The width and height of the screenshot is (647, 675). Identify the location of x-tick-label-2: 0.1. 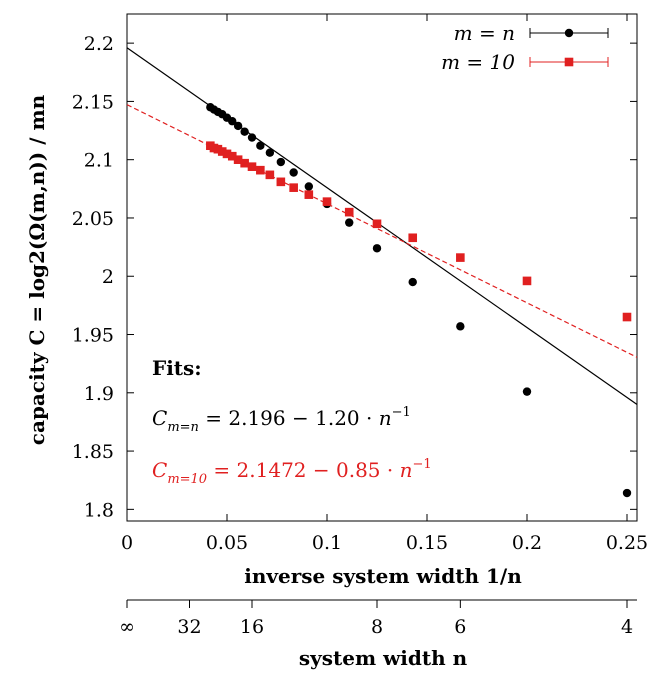
(327, 543).